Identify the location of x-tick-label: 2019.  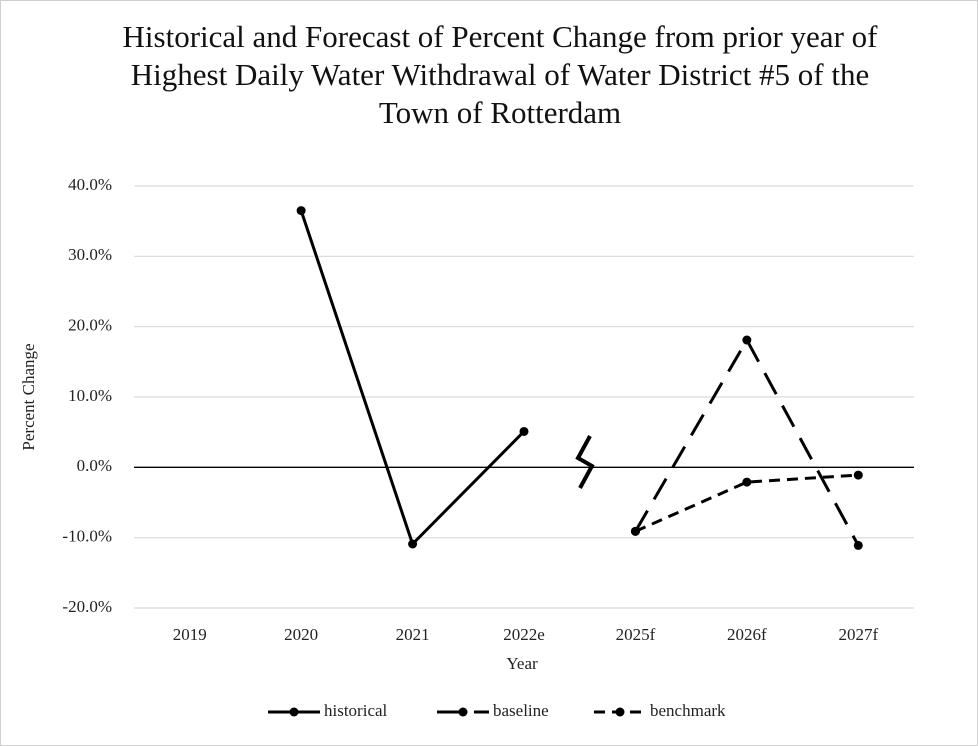
(190, 634).